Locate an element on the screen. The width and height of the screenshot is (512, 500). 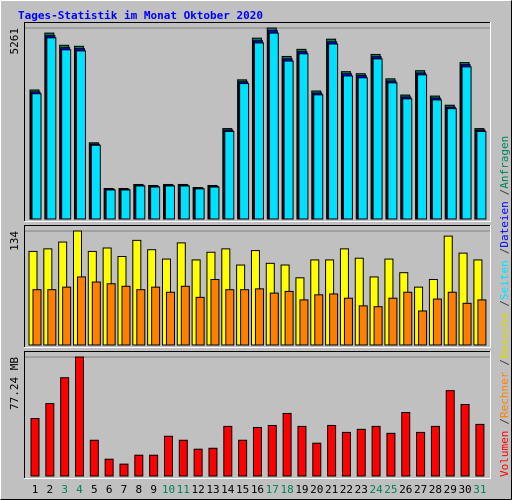
x-tick-label: 12 is located at coordinates (198, 489).